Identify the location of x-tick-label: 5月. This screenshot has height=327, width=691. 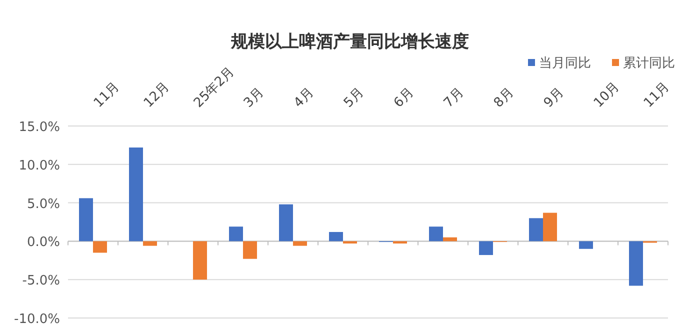
(354, 98).